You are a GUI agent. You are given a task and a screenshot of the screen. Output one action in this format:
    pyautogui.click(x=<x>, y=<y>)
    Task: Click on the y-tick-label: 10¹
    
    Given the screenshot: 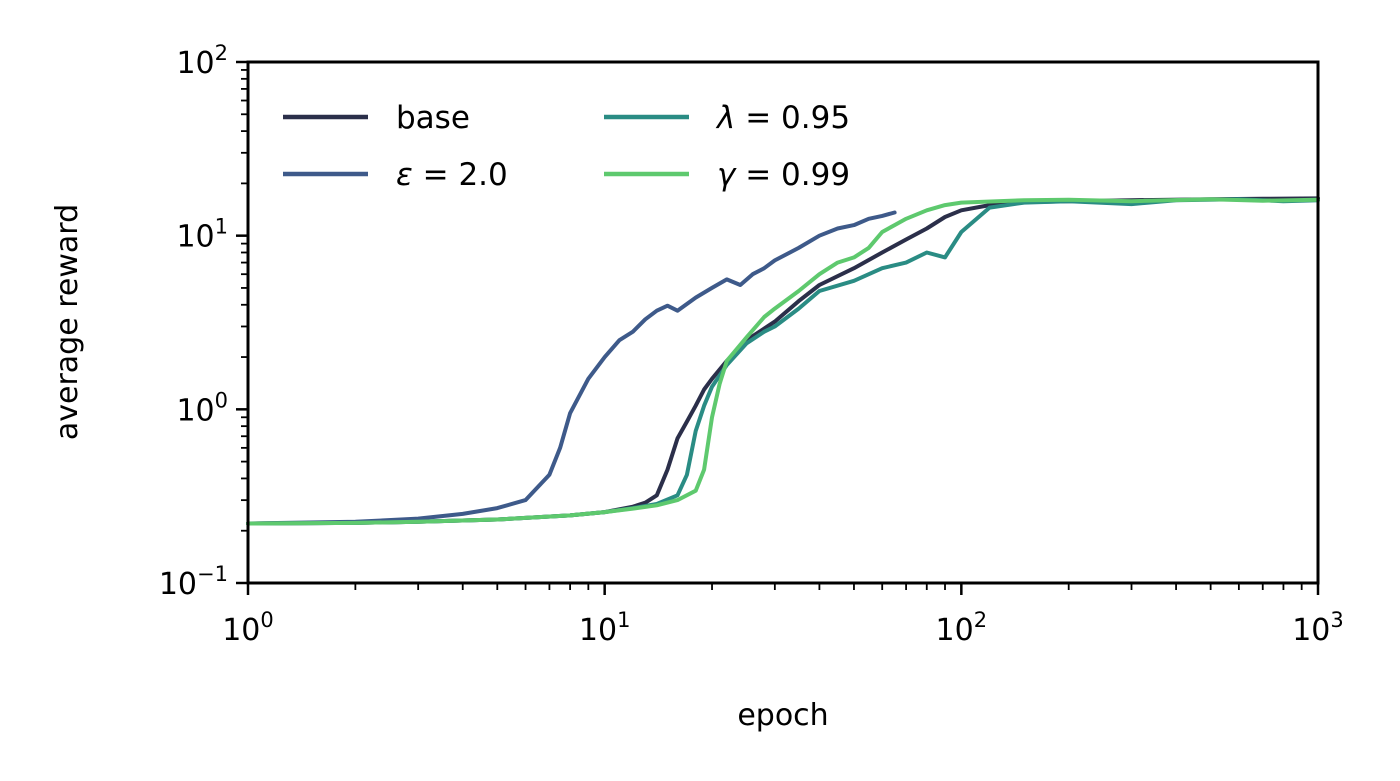 What is the action you would take?
    pyautogui.click(x=202, y=235)
    